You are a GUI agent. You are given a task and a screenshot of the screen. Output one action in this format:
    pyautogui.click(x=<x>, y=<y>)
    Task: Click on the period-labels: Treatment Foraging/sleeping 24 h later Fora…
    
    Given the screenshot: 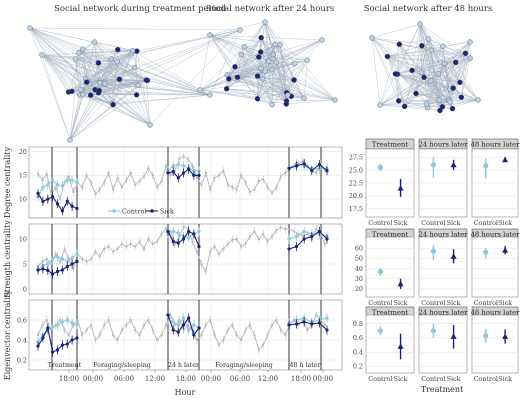 What is the action you would take?
    pyautogui.click(x=190, y=379)
    